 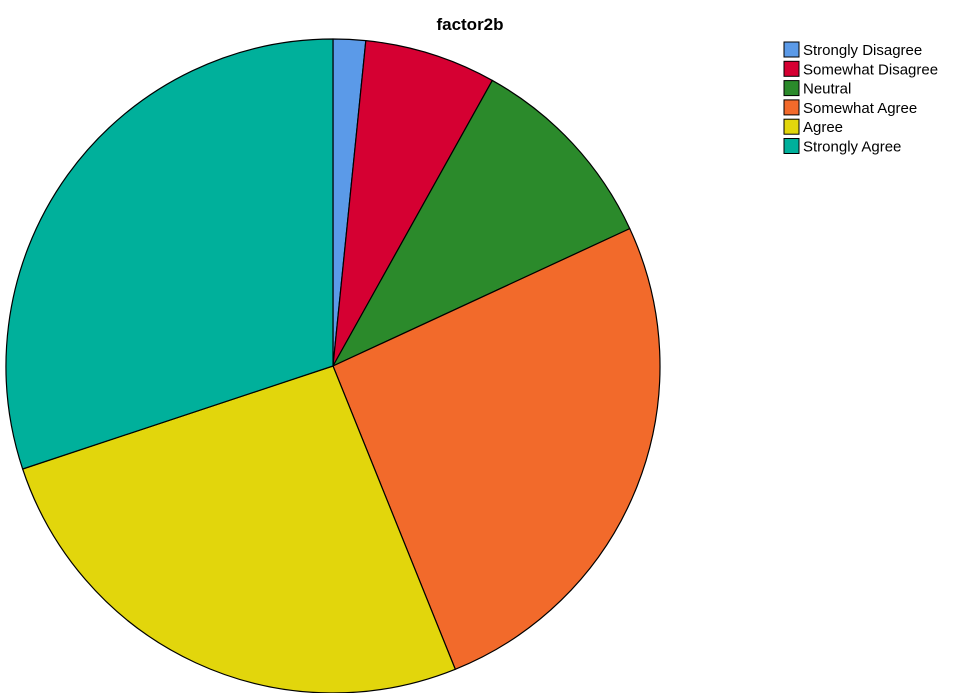 What do you see at coordinates (412, 203) in the screenshot?
I see `pie-slice-somewhat-disagree` at bounding box center [412, 203].